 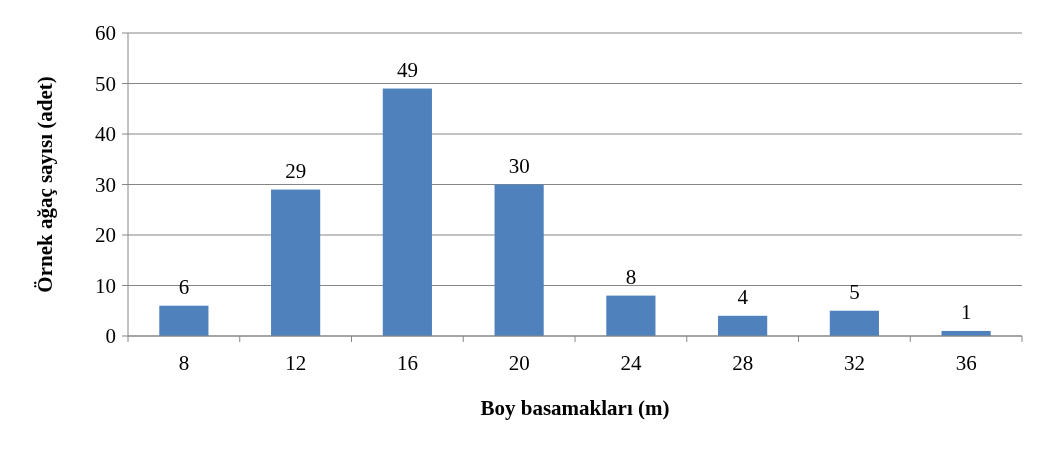 I want to click on data-label: 29, so click(x=296, y=170).